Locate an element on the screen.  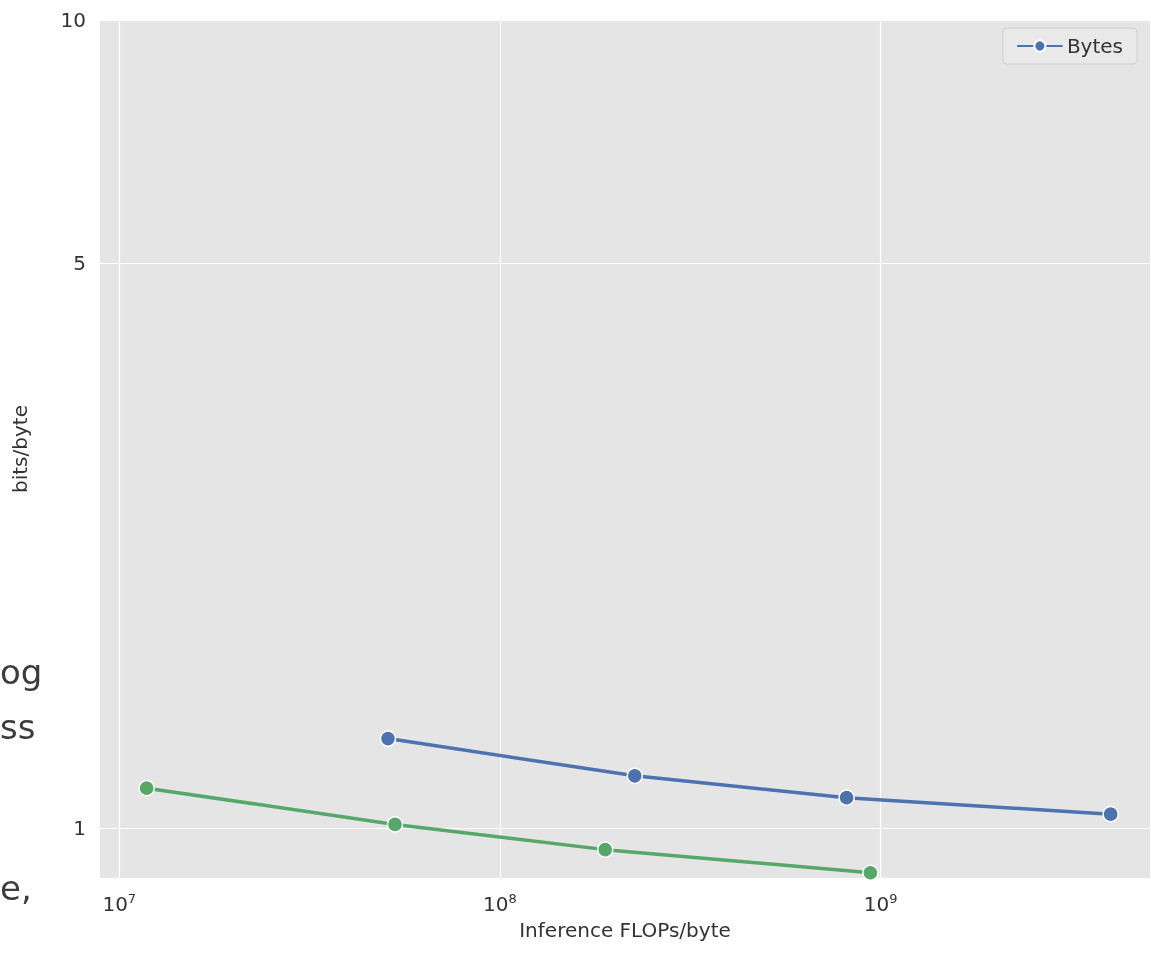
text: og is located at coordinates (21, 672).